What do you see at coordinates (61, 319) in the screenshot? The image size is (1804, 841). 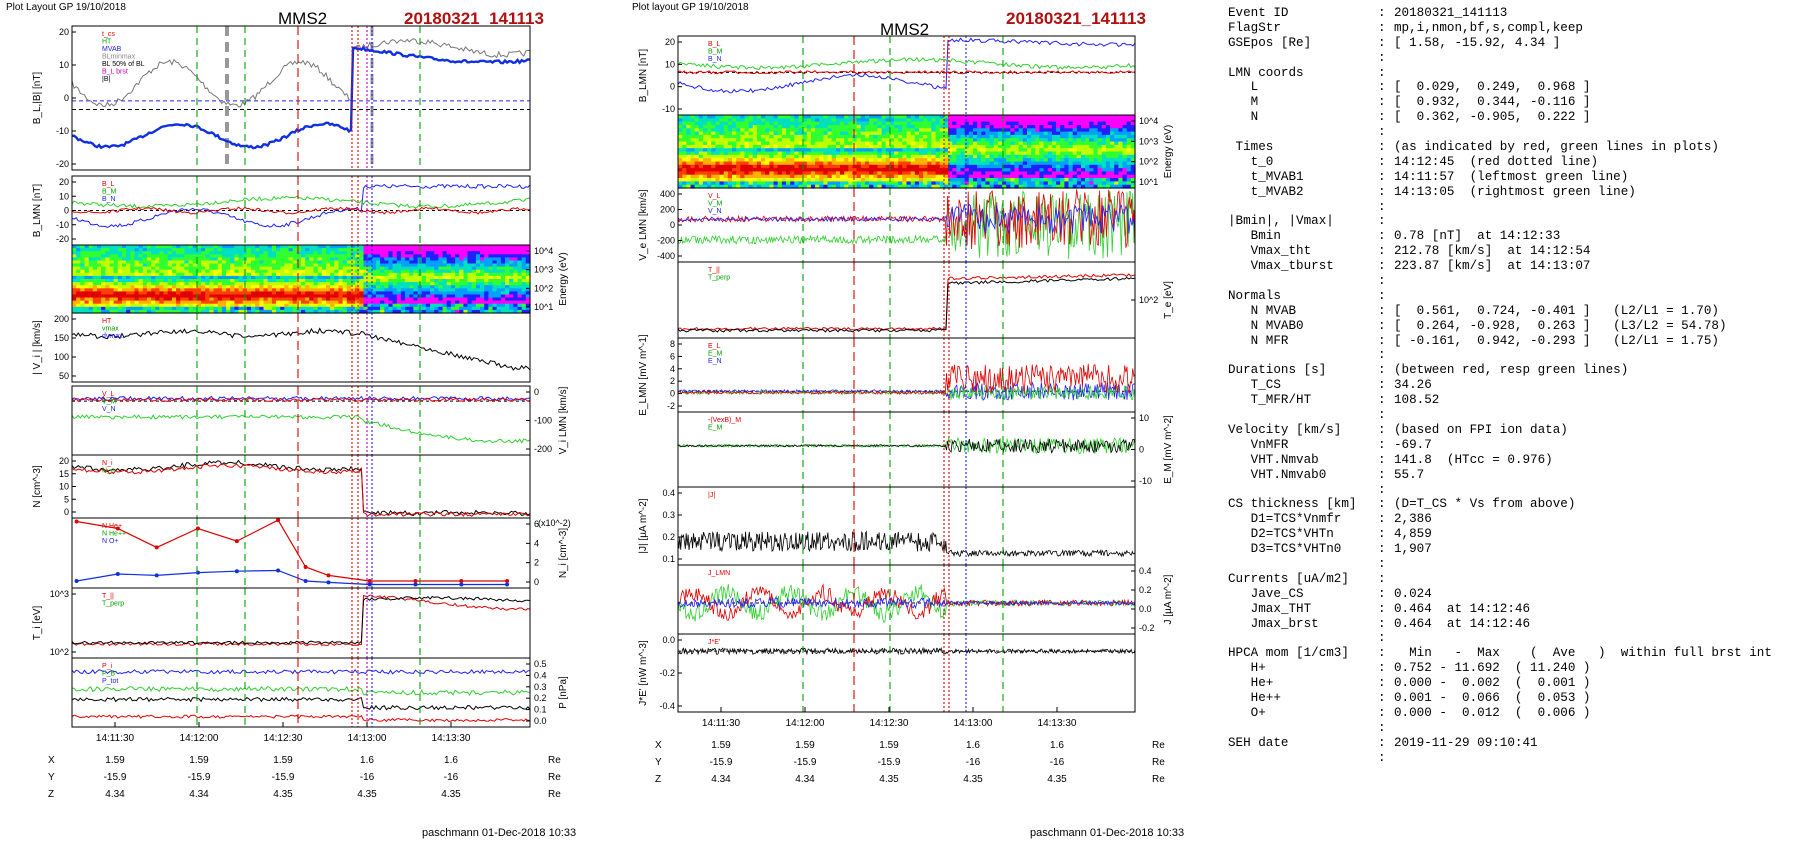 I see `y-tick-label: 200` at bounding box center [61, 319].